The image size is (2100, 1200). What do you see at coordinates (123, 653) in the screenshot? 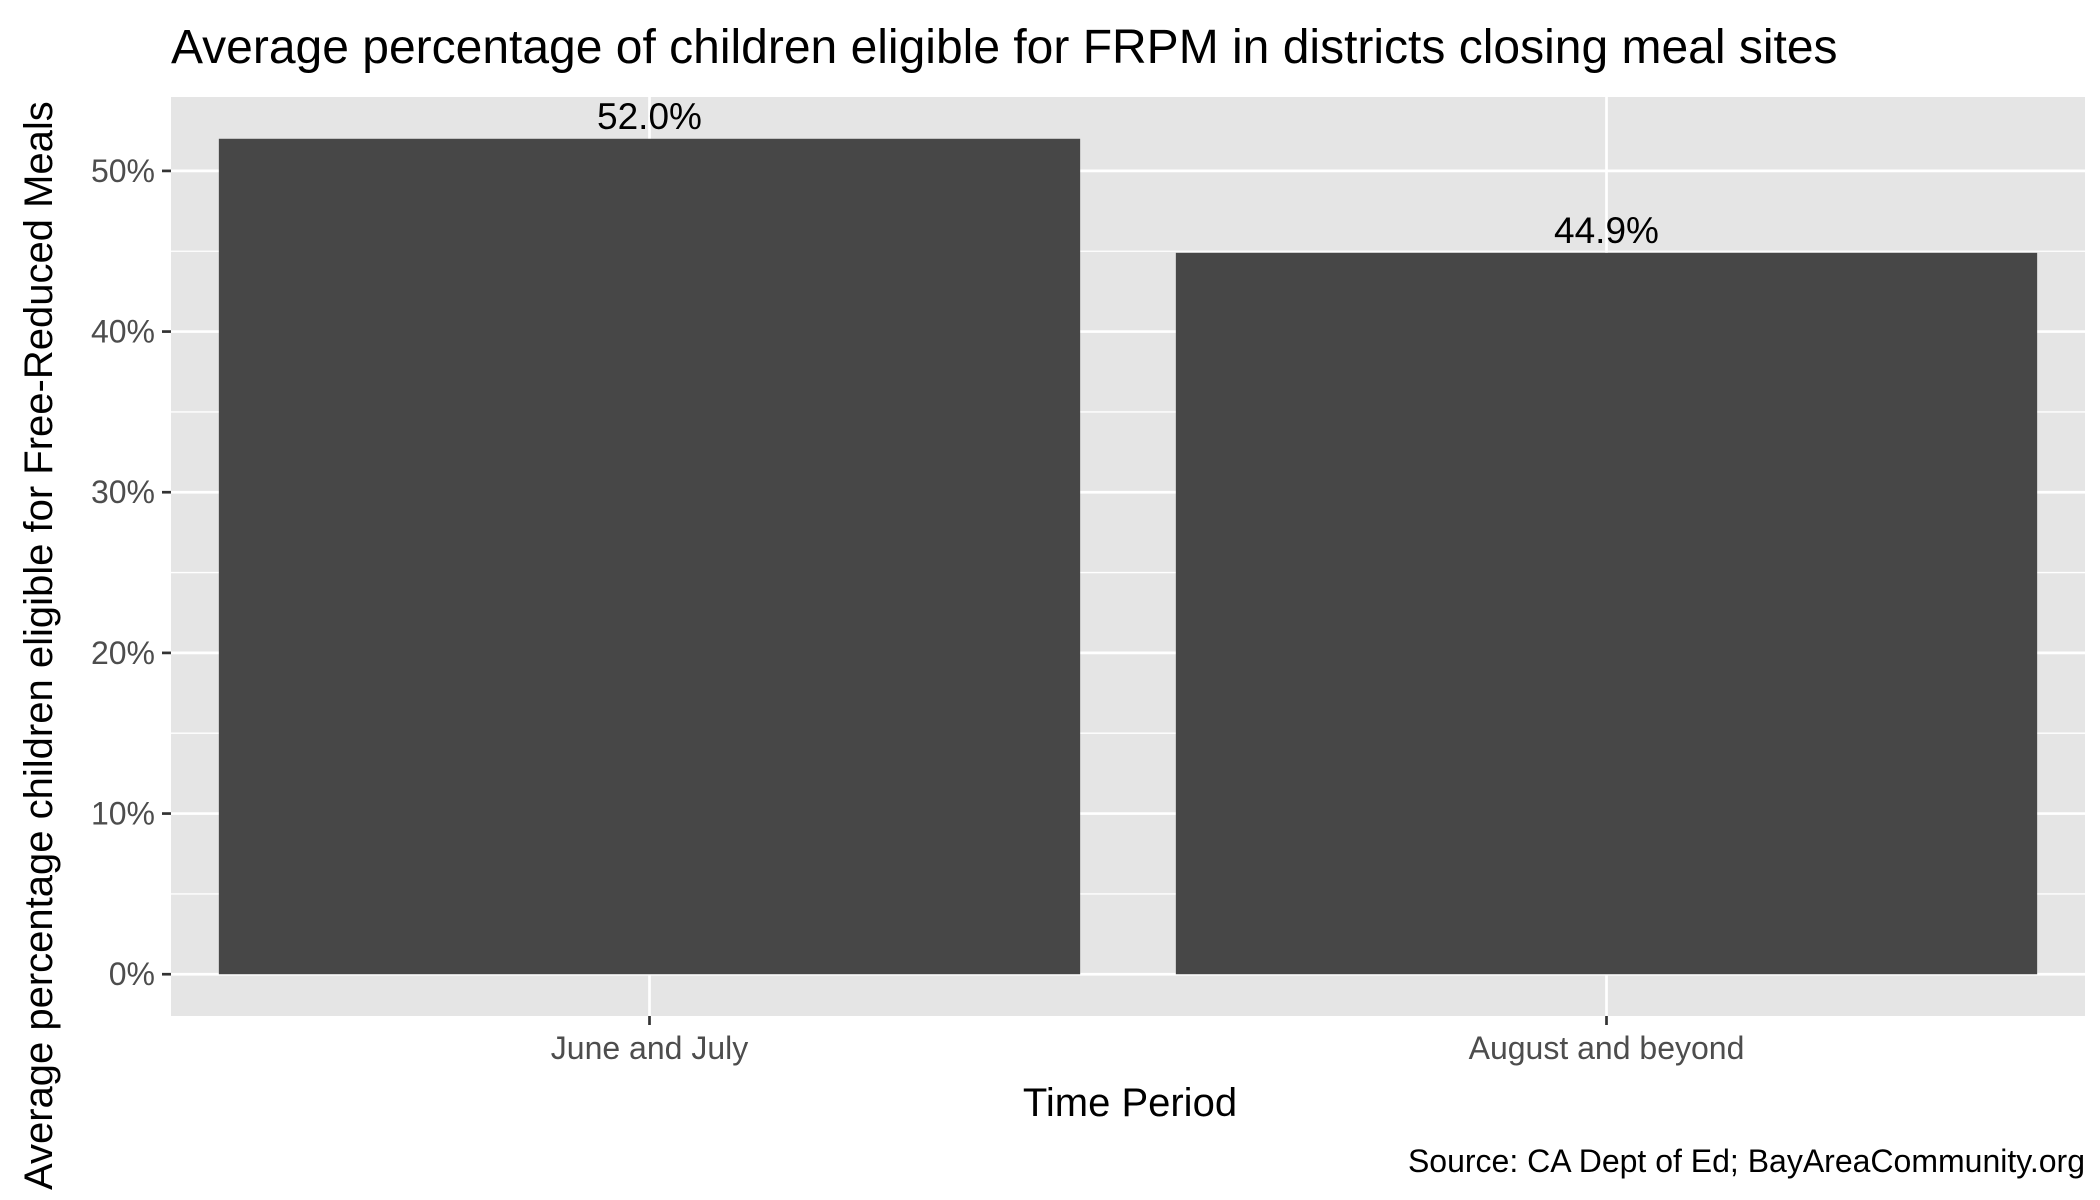
I see `y-tick-label: 20%` at bounding box center [123, 653].